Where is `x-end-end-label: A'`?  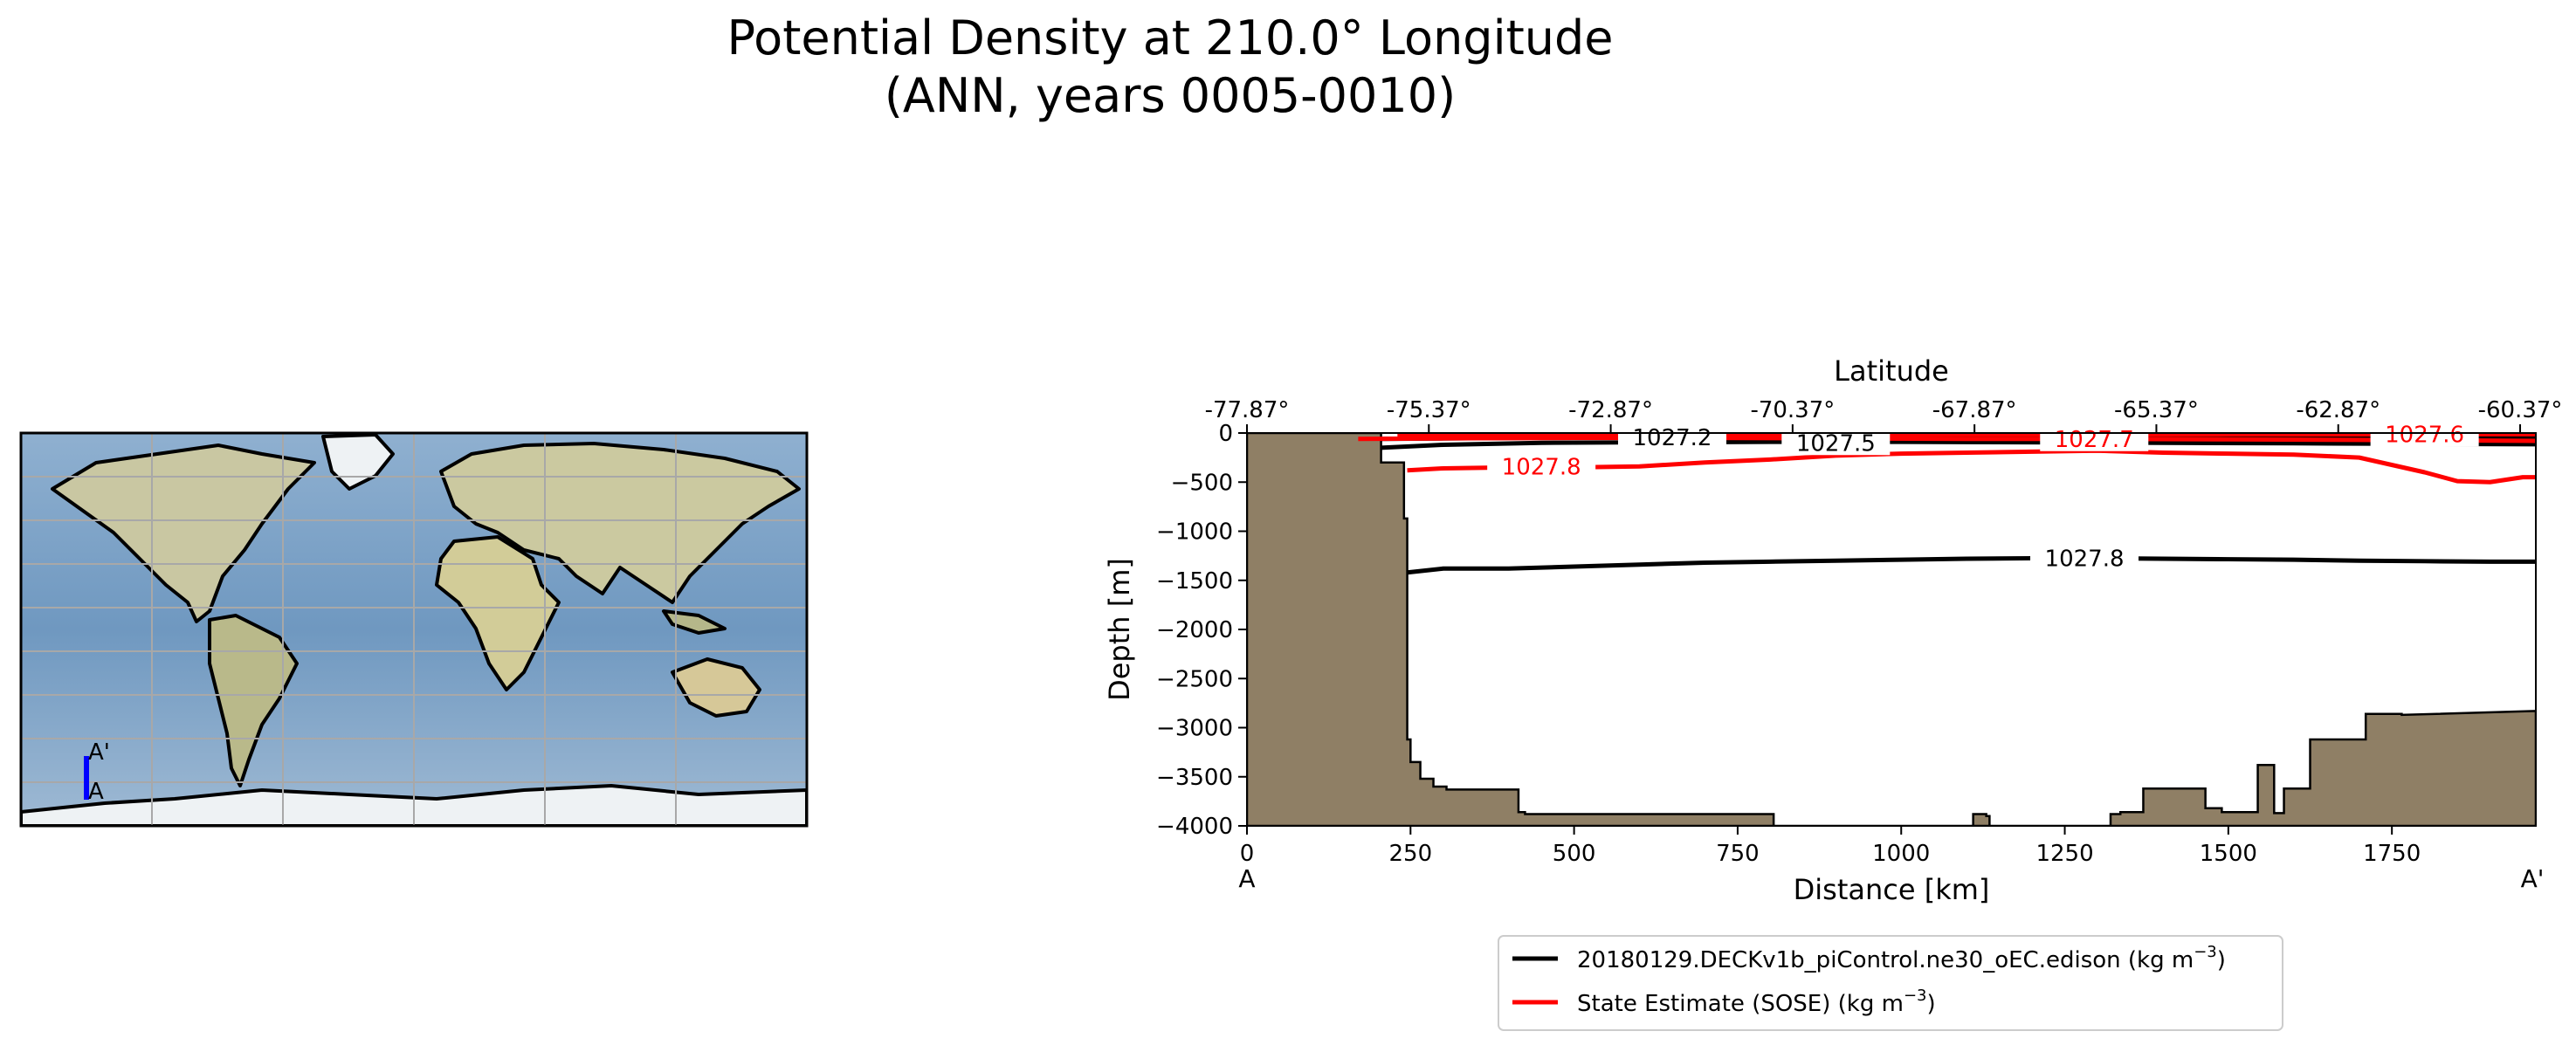 x-end-end-label: A' is located at coordinates (2533, 879).